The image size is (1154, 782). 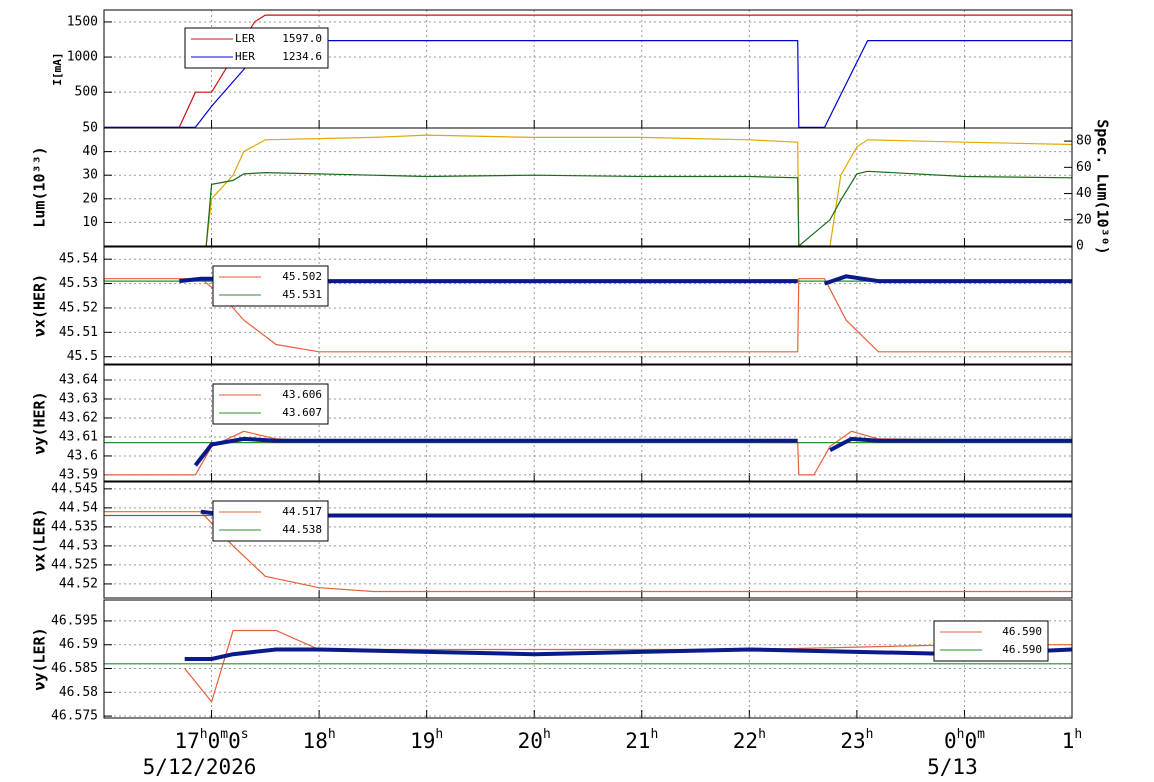 I want to click on x-tick-part: 19, so click(x=422, y=741).